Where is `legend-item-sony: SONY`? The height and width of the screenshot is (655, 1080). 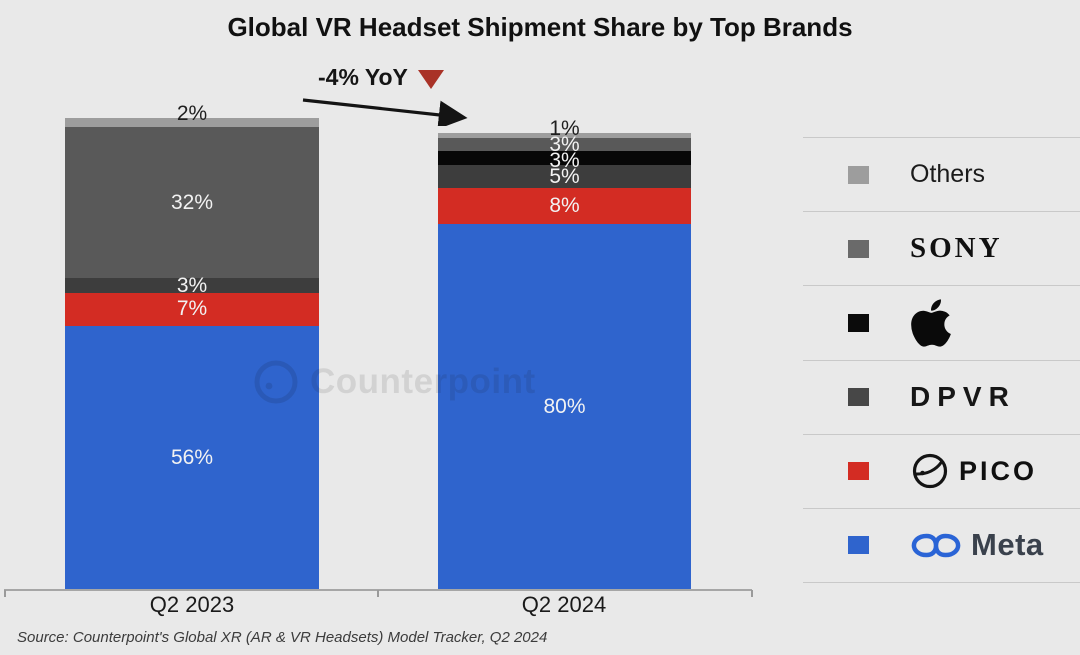
legend-item-sony: SONY is located at coordinates (941, 248).